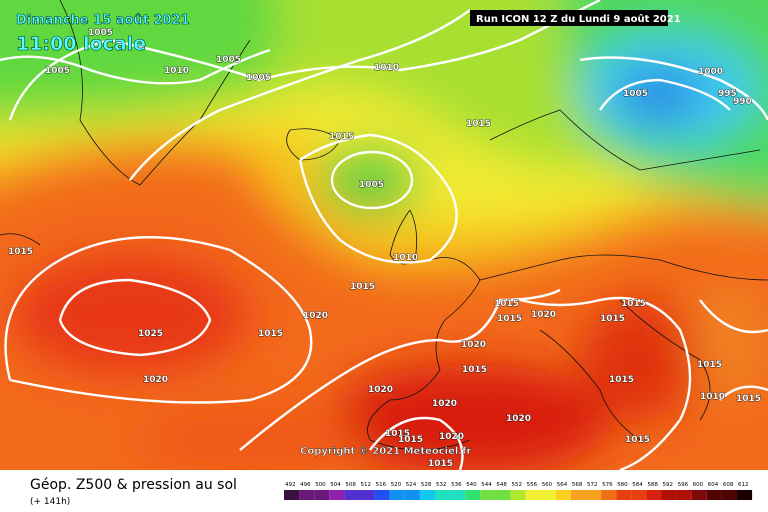 The width and height of the screenshot is (768, 512). What do you see at coordinates (652, 485) in the screenshot?
I see `scale-label: 588` at bounding box center [652, 485].